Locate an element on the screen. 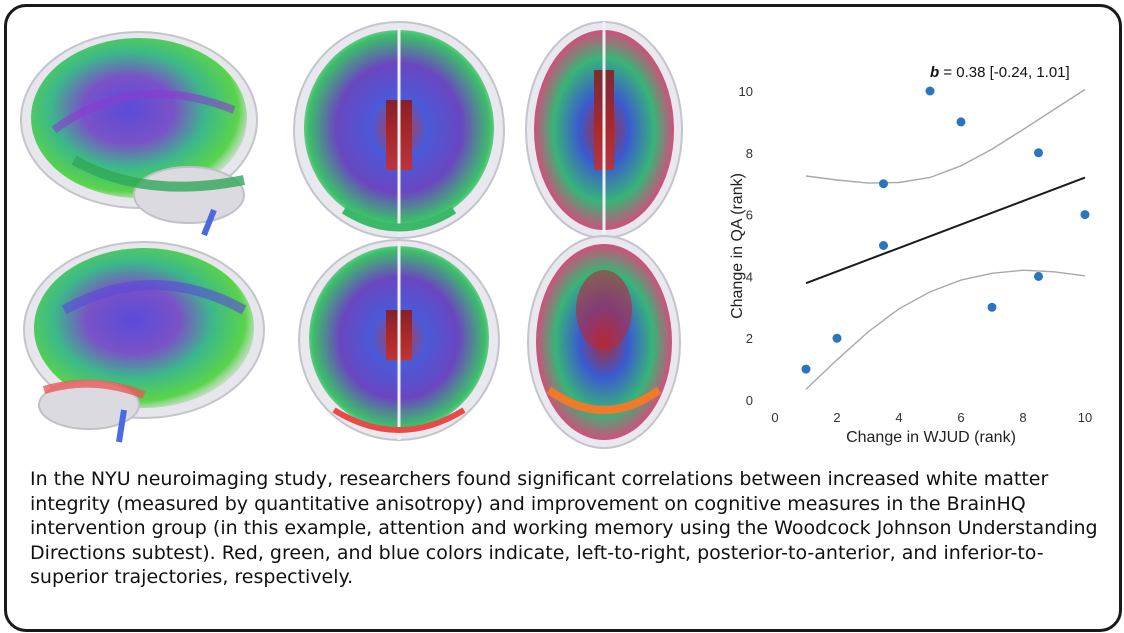 This screenshot has height=633, width=1124. y-tick-label: 2 is located at coordinates (749, 338).